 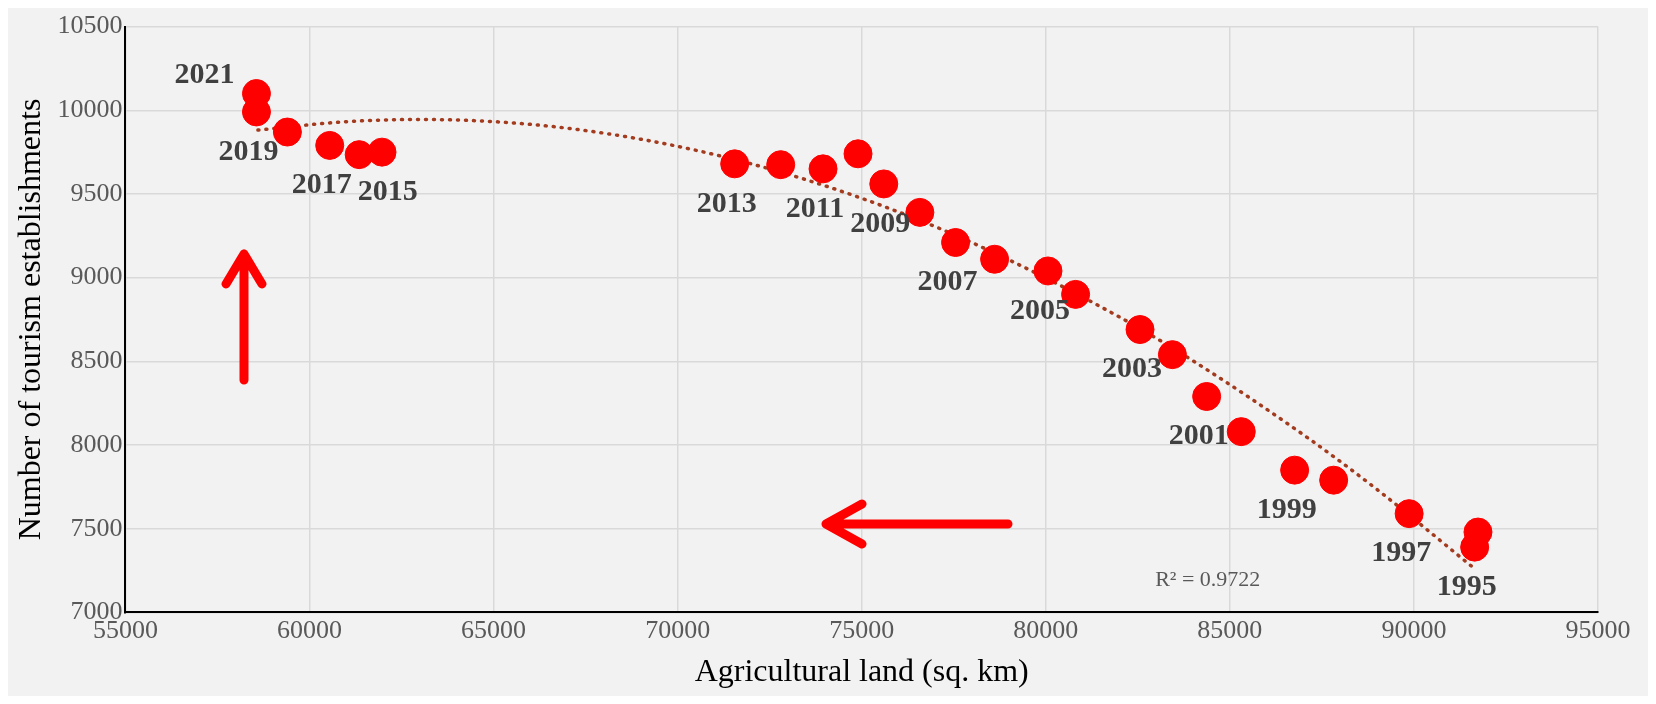 What do you see at coordinates (1598, 629) in the screenshot?
I see `x-tick-label: 95000` at bounding box center [1598, 629].